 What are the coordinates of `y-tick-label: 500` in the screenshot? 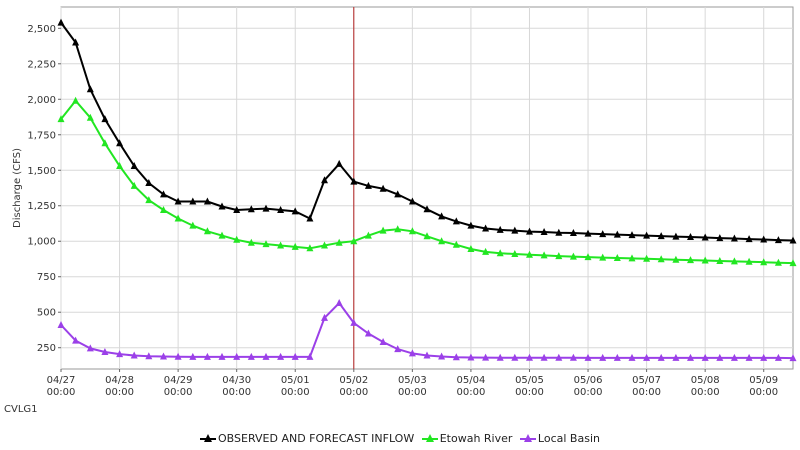 It's located at (46, 313).